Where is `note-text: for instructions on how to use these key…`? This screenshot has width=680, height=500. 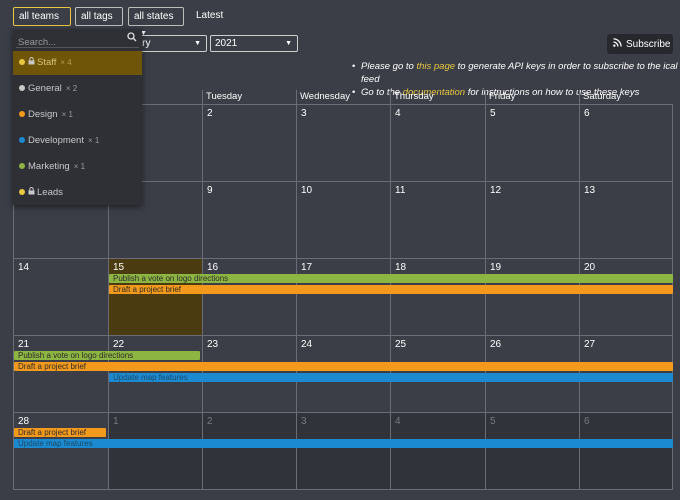 note-text: for instructions on how to use these key… is located at coordinates (552, 92).